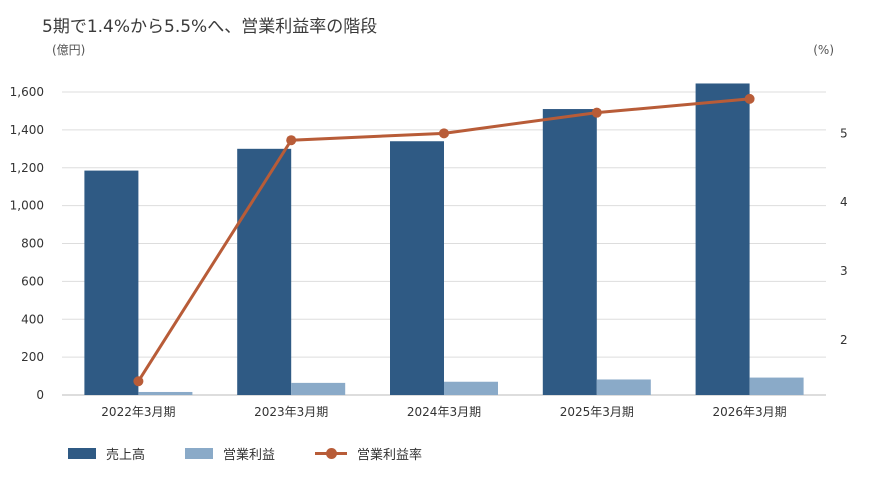 The width and height of the screenshot is (870, 477). Describe the element at coordinates (750, 412) in the screenshot. I see `x-category-label: 2026年3月期` at that location.